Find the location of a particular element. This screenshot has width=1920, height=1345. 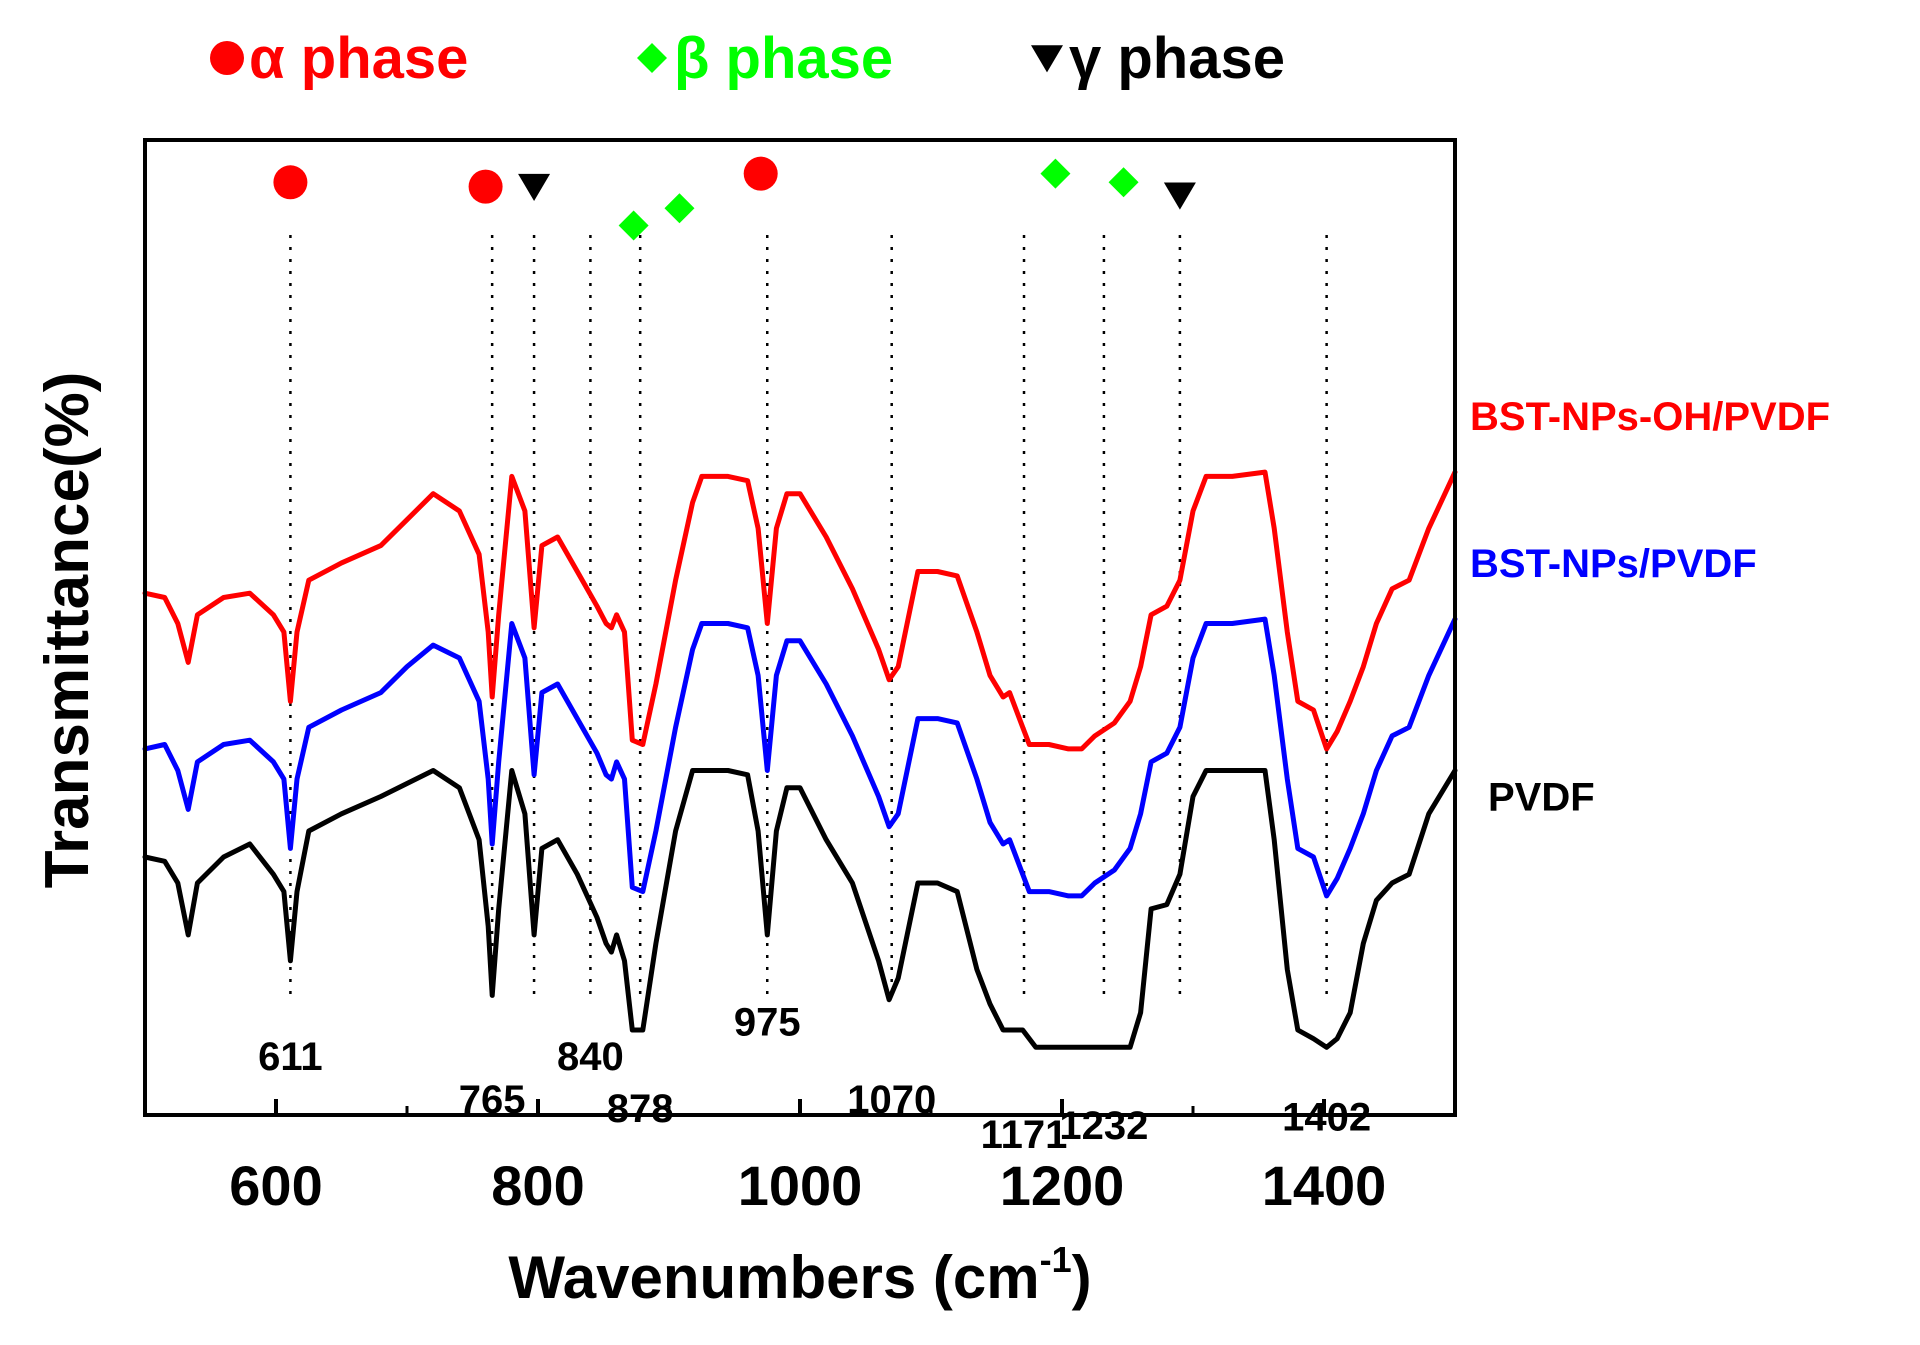

peak-label-840: 840 is located at coordinates (590, 1057).